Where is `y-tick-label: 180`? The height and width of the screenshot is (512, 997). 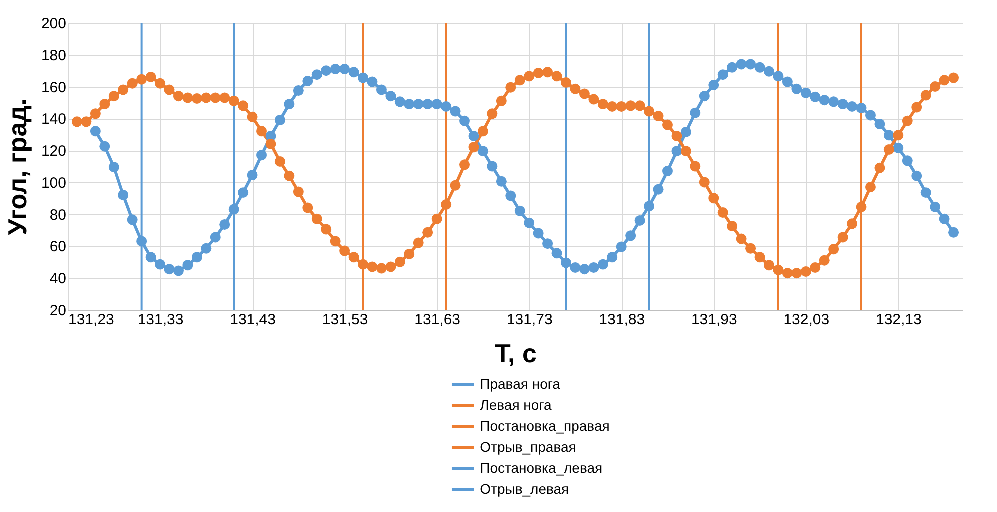
y-tick-label: 180 is located at coordinates (53, 55).